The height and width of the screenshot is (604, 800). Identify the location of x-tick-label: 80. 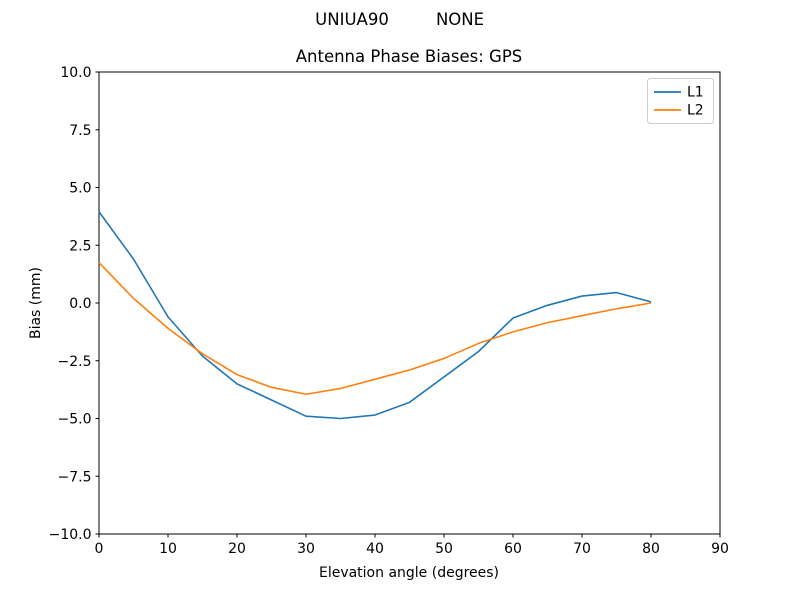
(651, 549).